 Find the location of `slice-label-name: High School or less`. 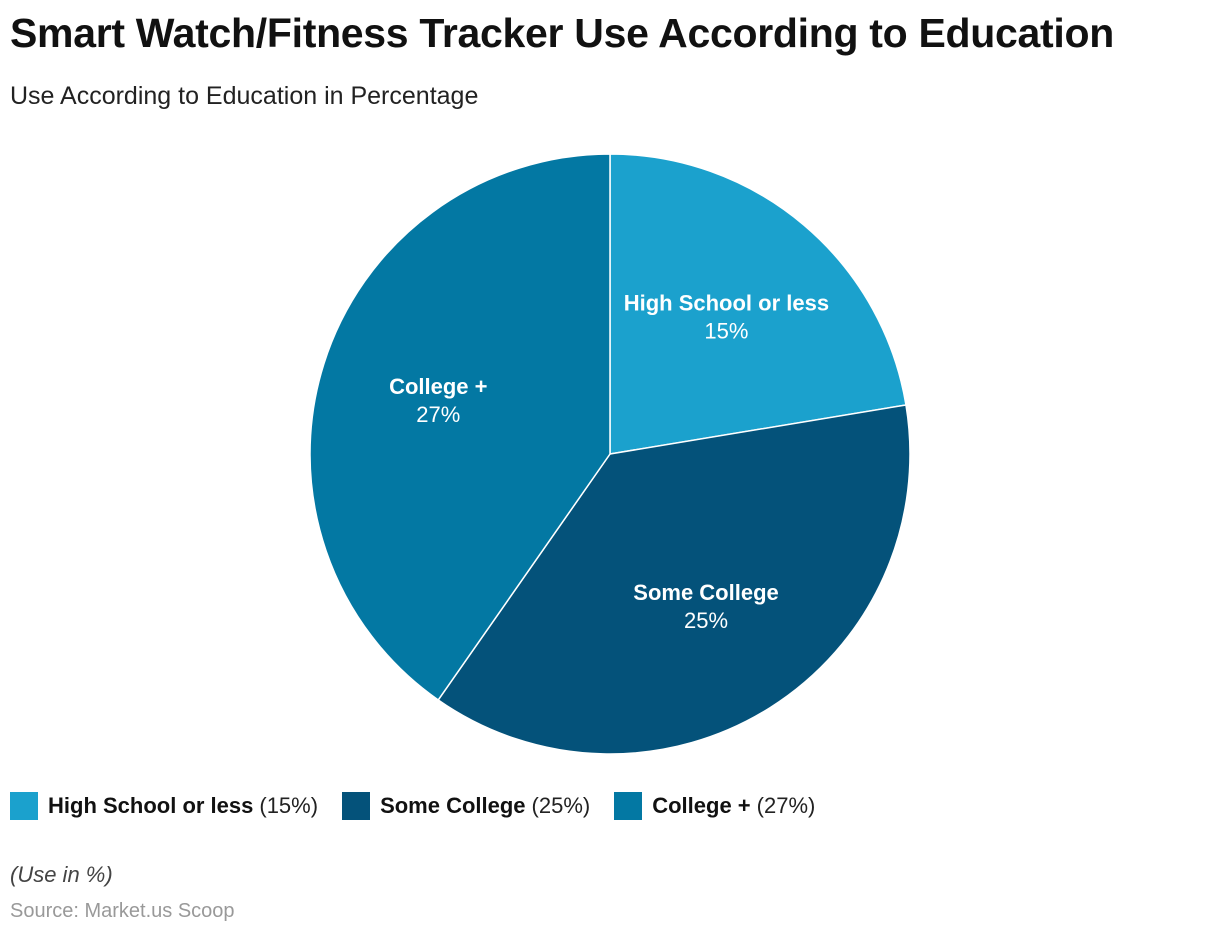

slice-label-name: High School or less is located at coordinates (726, 303).